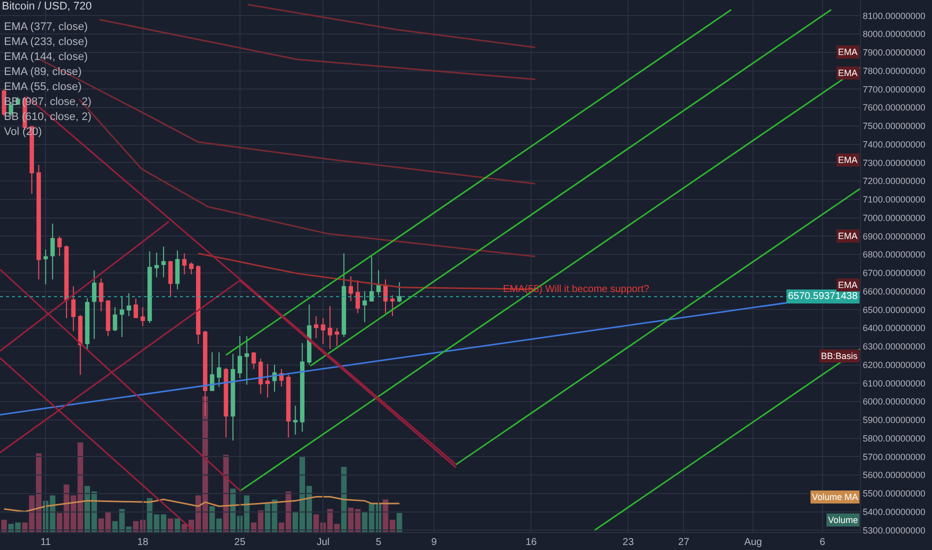  I want to click on y-tick-label: 7600.00000000, so click(894, 107).